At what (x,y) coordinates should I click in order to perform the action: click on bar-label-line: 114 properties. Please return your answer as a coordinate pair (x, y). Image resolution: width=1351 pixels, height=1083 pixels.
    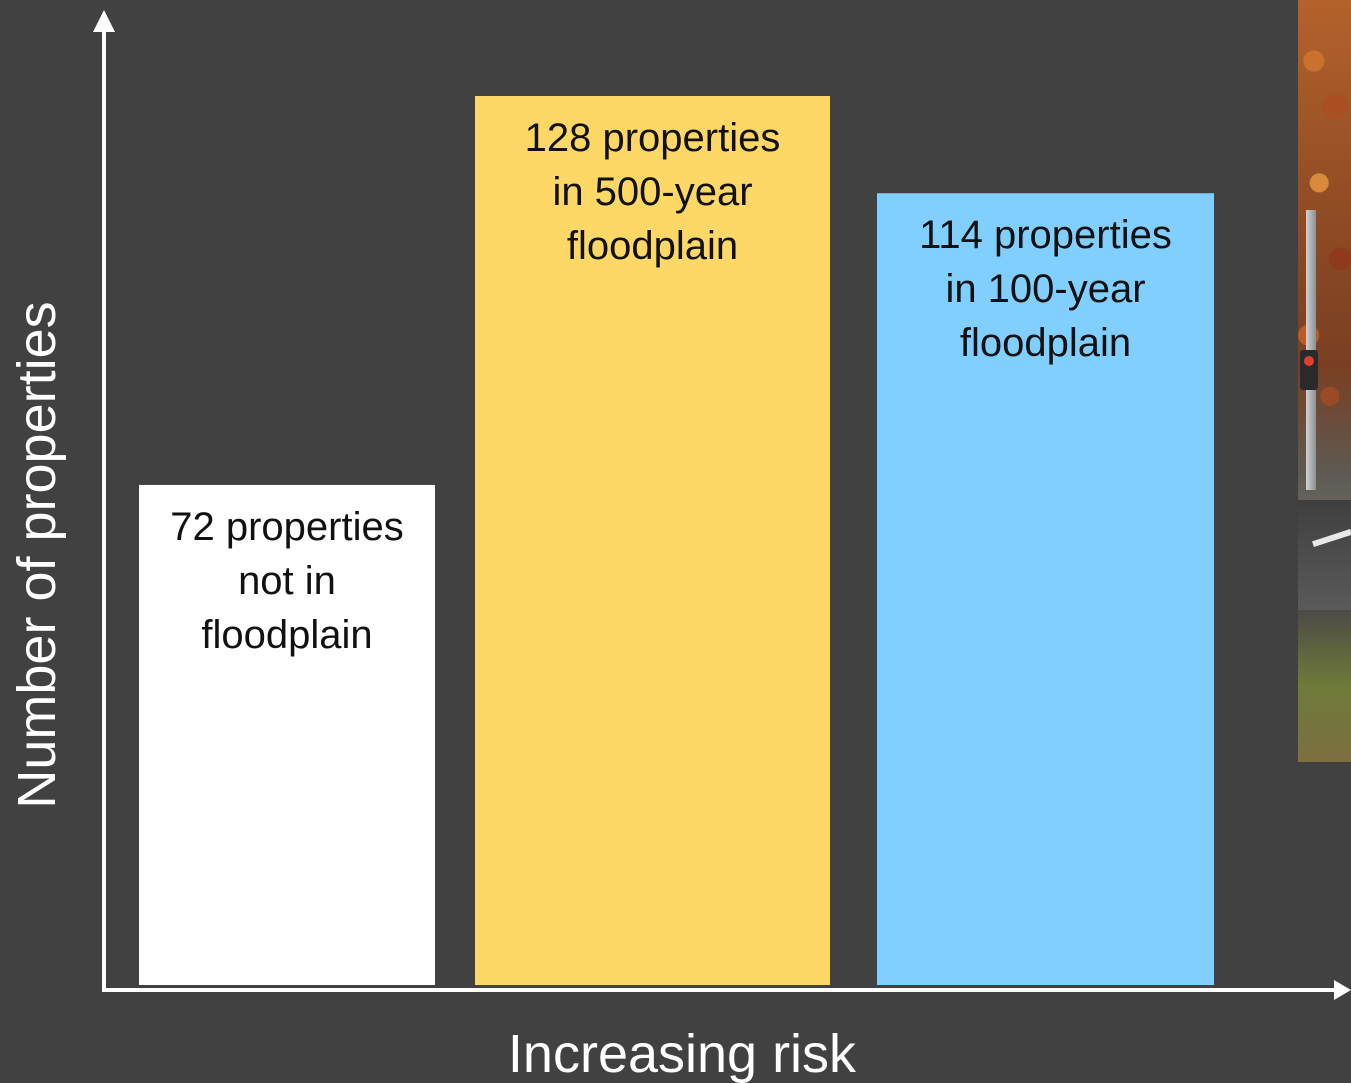
    Looking at the image, I should click on (1045, 235).